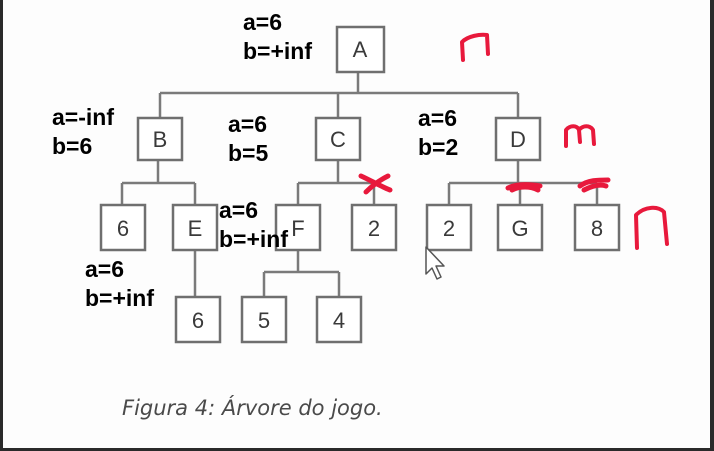  I want to click on annotation-c: a=6 b=5, so click(248, 139).